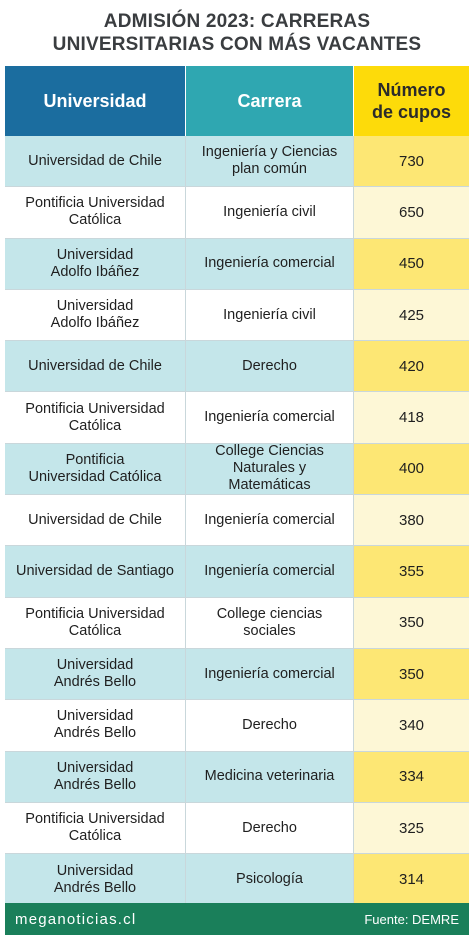 The width and height of the screenshot is (474, 943). Describe the element at coordinates (237, 44) in the screenshot. I see `title-line-2: UNIVERSITARIAS CON MÁS VACANTES` at that location.